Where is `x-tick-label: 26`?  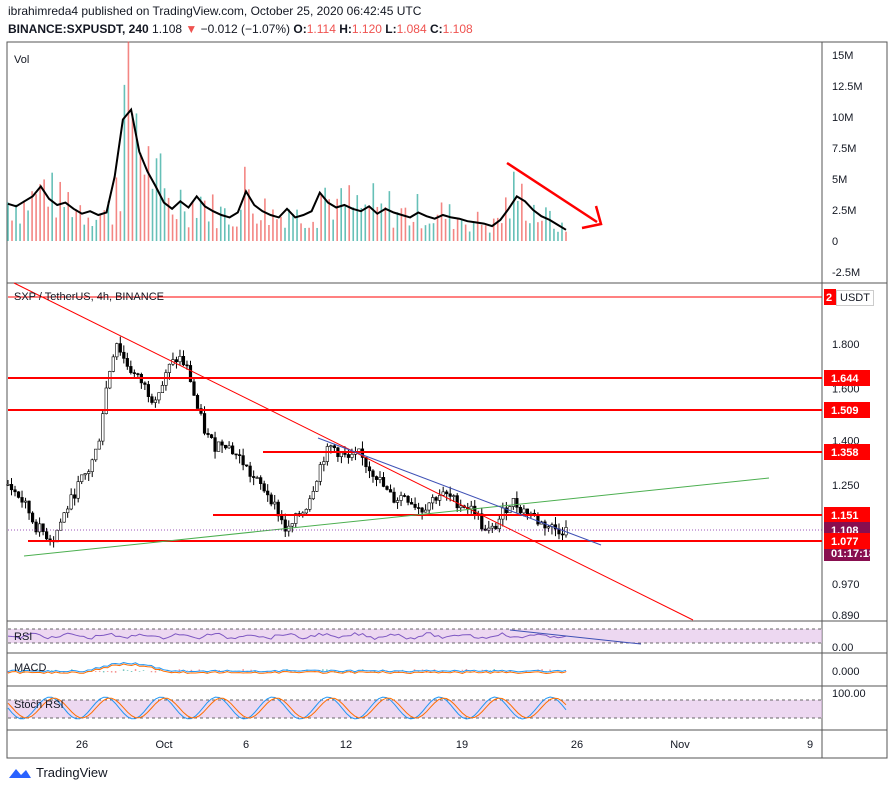
x-tick-label: 26 is located at coordinates (82, 745).